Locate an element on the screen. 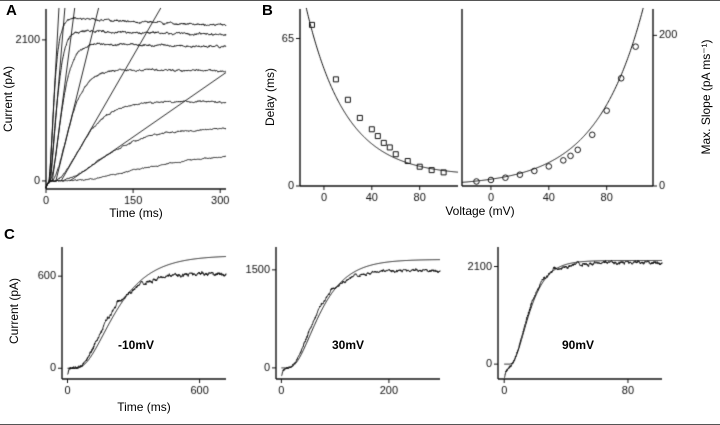 This screenshot has width=720, height=425. trace-label-minus10mv: -10mV is located at coordinates (136, 345).